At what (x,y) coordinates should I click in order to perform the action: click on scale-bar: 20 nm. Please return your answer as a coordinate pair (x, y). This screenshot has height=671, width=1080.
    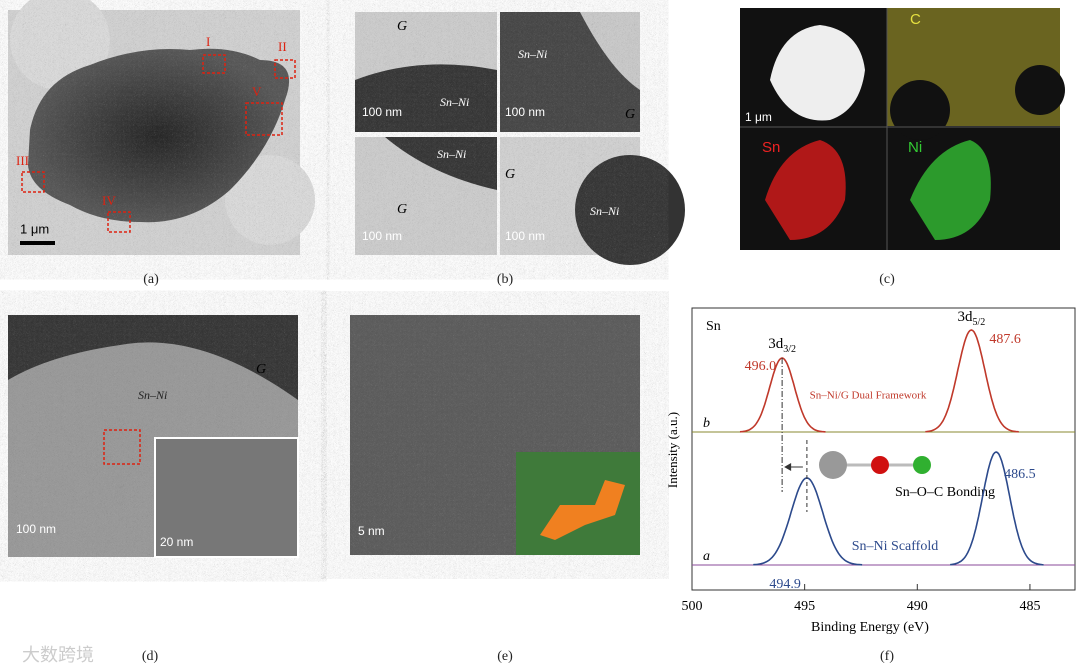
    Looking at the image, I should click on (176, 542).